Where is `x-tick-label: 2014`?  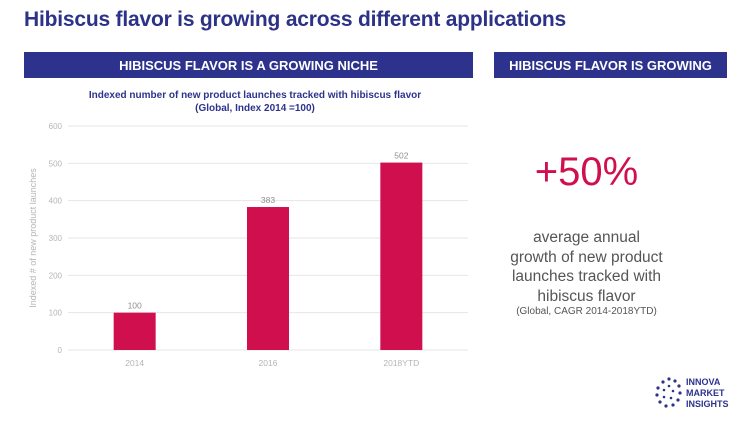 x-tick-label: 2014 is located at coordinates (134, 363).